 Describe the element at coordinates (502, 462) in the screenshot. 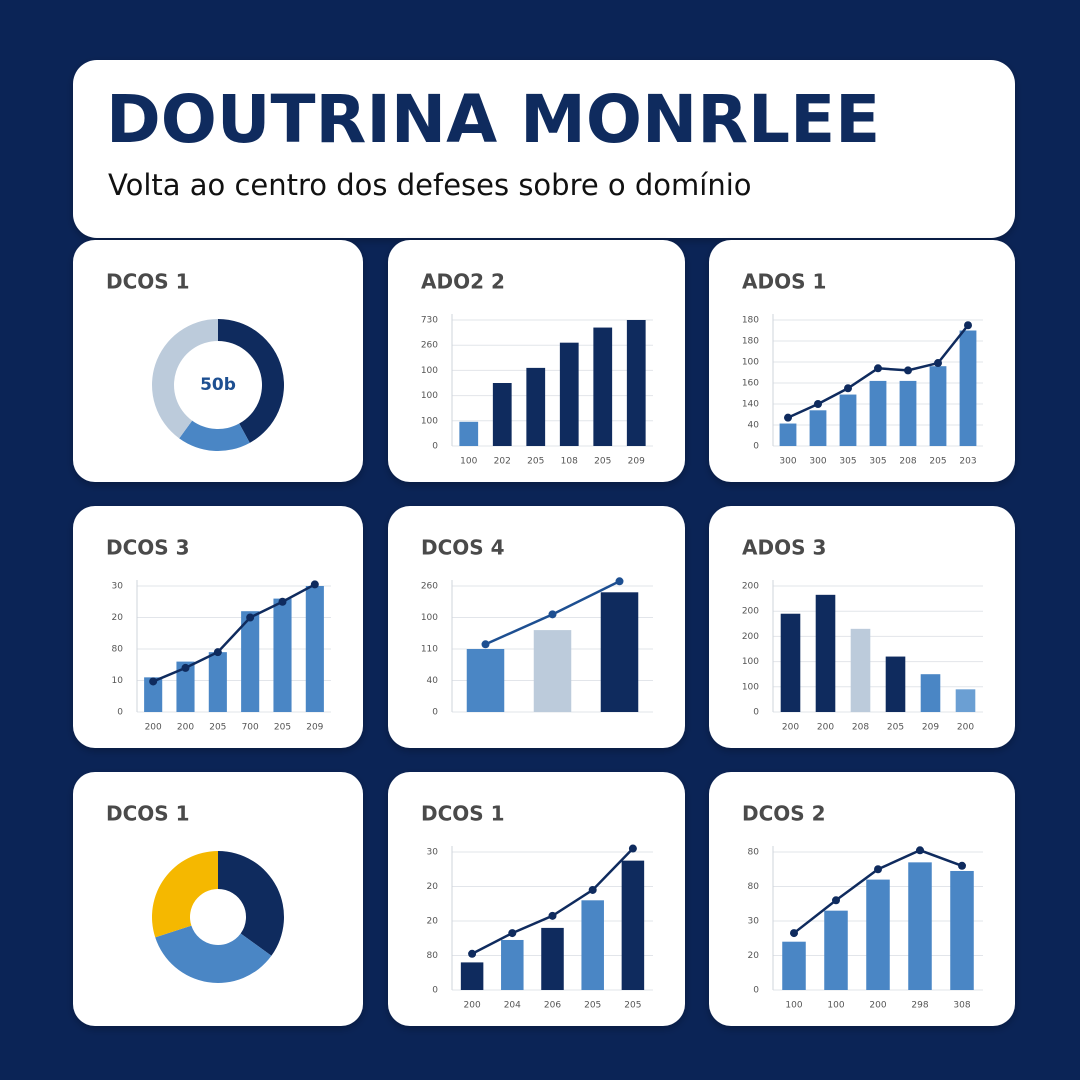

I see `x-tick-label: 202` at that location.